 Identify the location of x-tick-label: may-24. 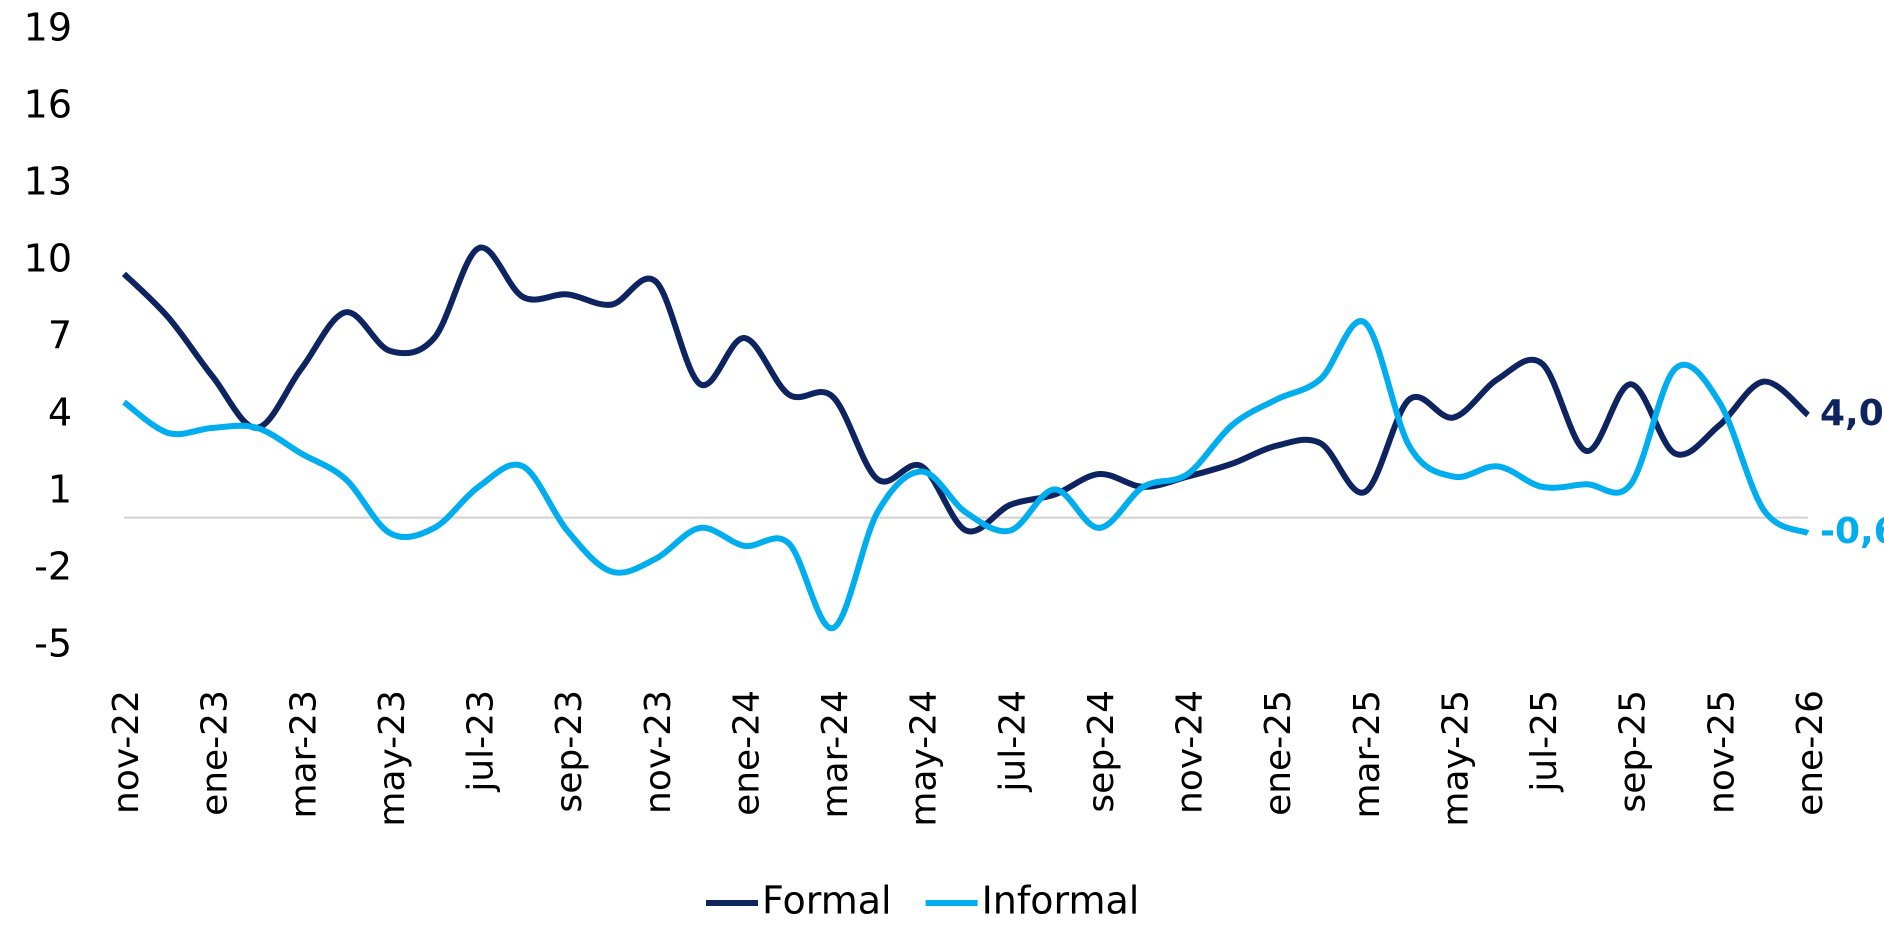
(924, 758).